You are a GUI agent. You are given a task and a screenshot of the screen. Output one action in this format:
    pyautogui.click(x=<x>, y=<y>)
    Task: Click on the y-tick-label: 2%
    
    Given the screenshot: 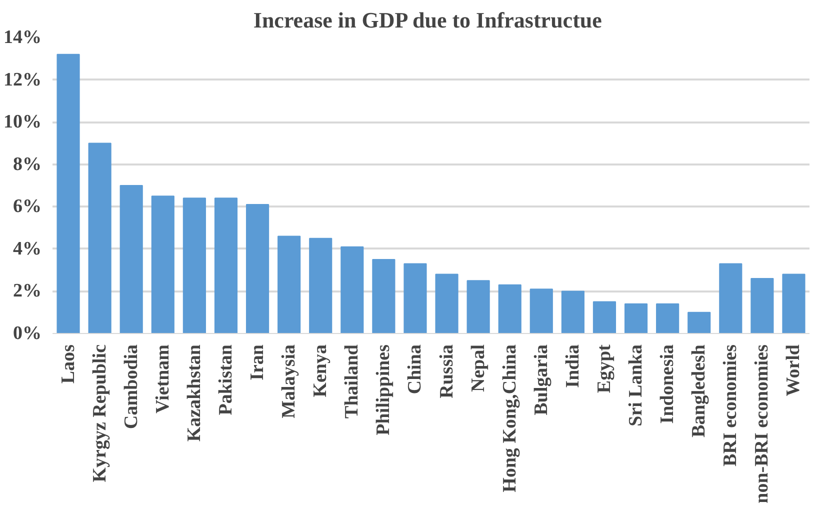 What is the action you would take?
    pyautogui.click(x=27, y=291)
    